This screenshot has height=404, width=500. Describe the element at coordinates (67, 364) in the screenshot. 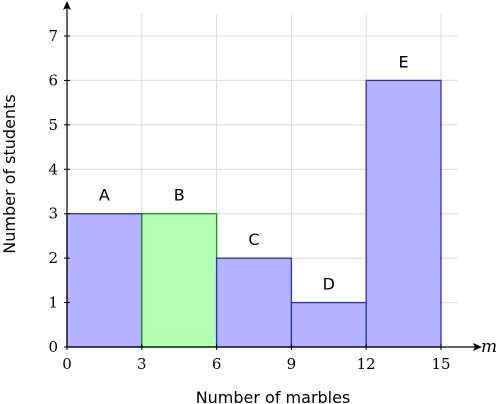

I see `x-tick-label: 0` at that location.